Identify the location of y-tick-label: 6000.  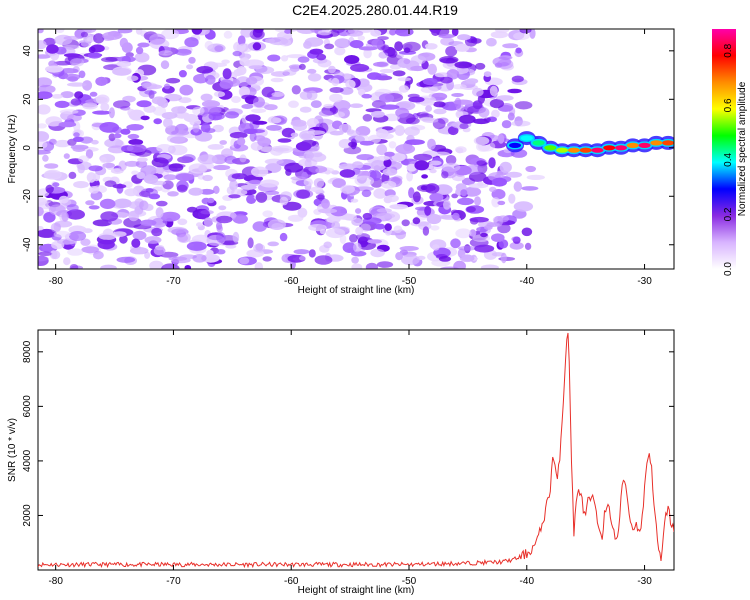
(27, 406).